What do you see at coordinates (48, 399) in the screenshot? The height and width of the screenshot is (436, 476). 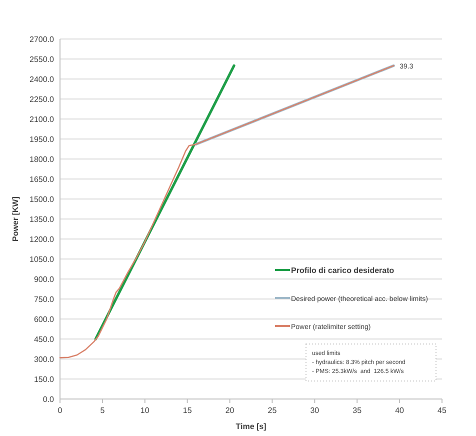 I see `y-tick-label: 0.0` at bounding box center [48, 399].